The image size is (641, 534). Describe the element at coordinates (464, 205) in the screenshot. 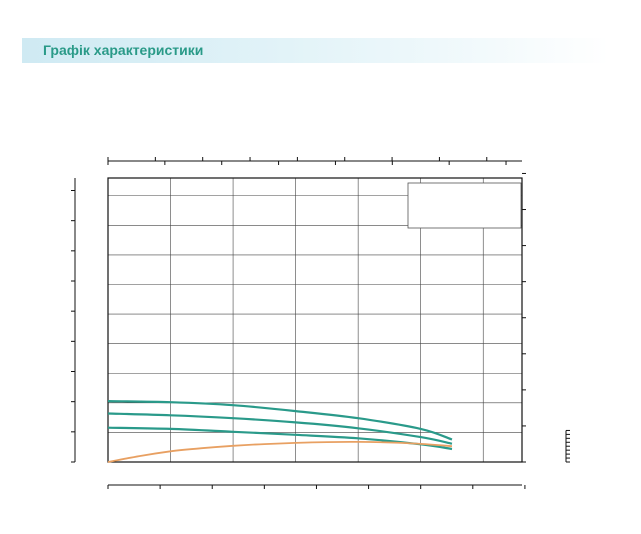

I see `model-annotation-box` at that location.